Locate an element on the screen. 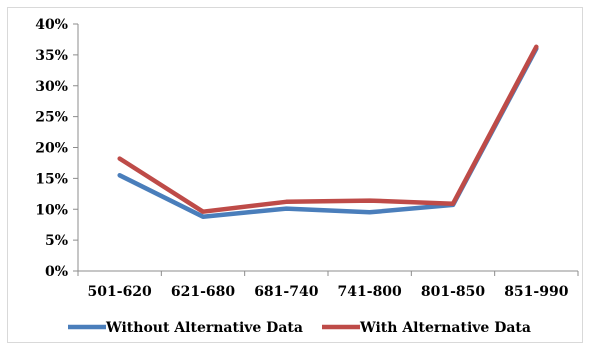  x-tick-label: 501-620 is located at coordinates (120, 292).